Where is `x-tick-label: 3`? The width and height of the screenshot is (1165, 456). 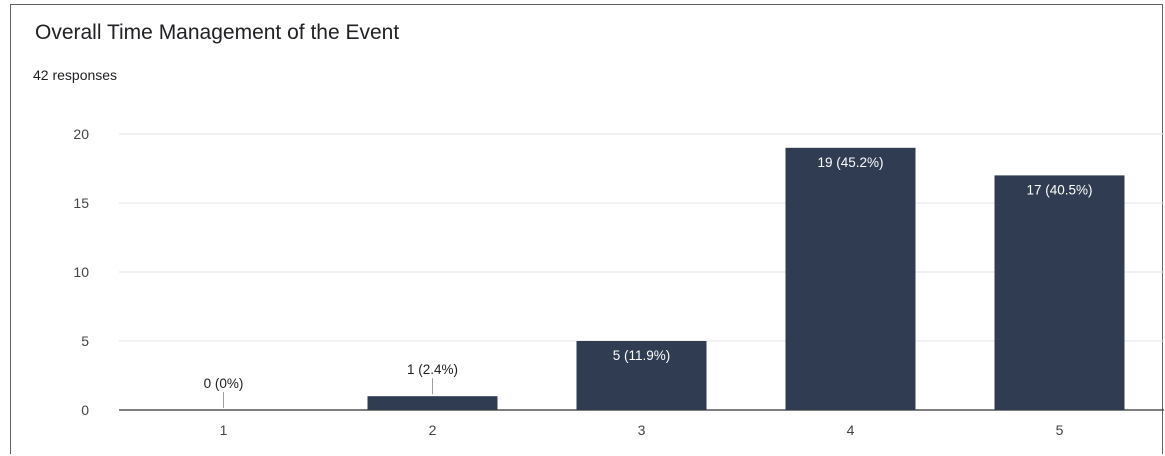 x-tick-label: 3 is located at coordinates (642, 430).